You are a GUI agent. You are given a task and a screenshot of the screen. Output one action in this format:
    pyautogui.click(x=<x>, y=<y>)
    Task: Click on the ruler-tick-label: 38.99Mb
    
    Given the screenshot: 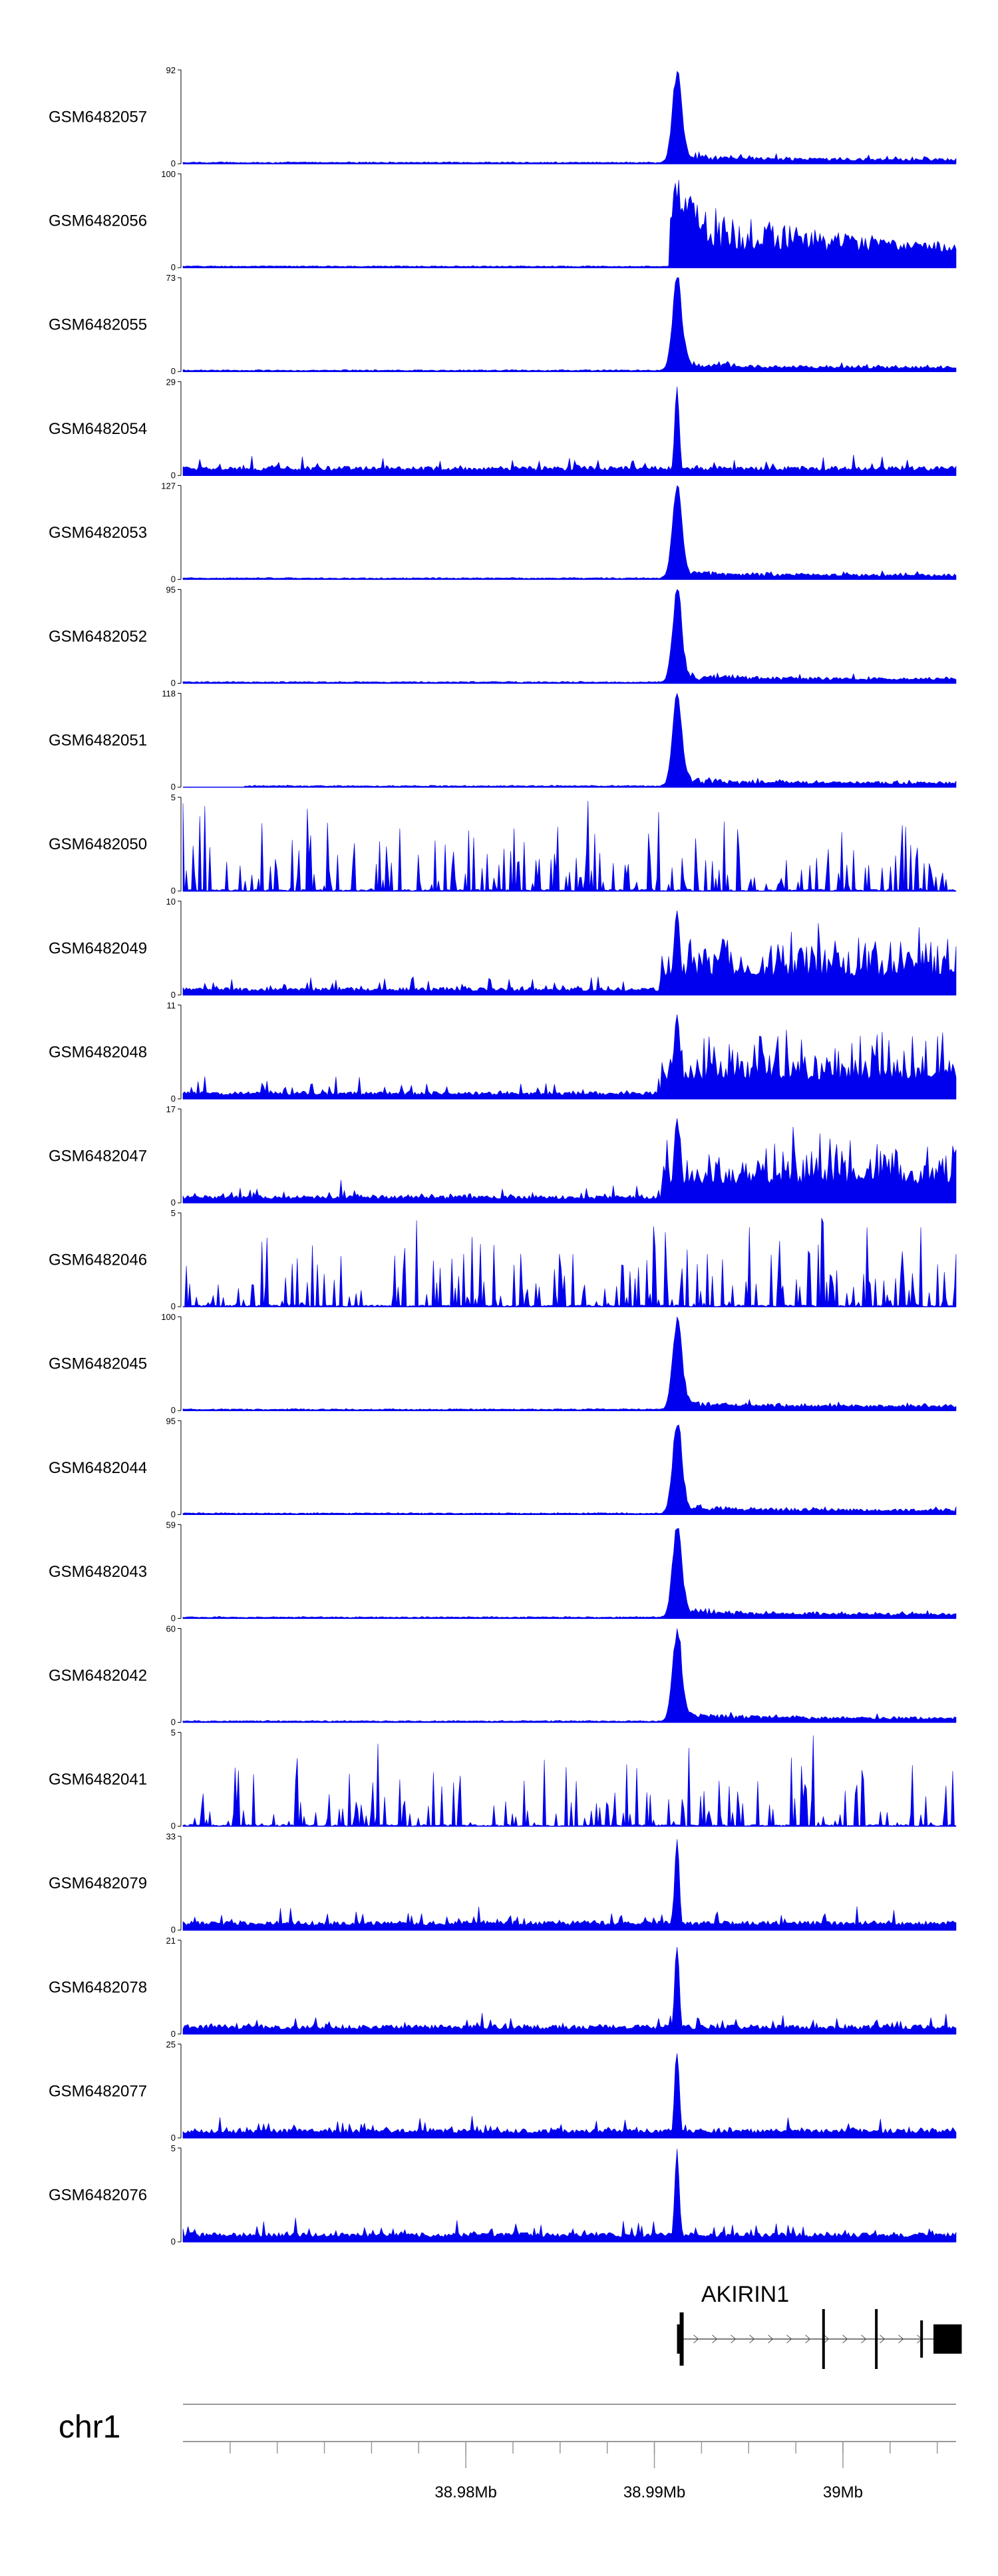 What is the action you would take?
    pyautogui.click(x=654, y=2492)
    